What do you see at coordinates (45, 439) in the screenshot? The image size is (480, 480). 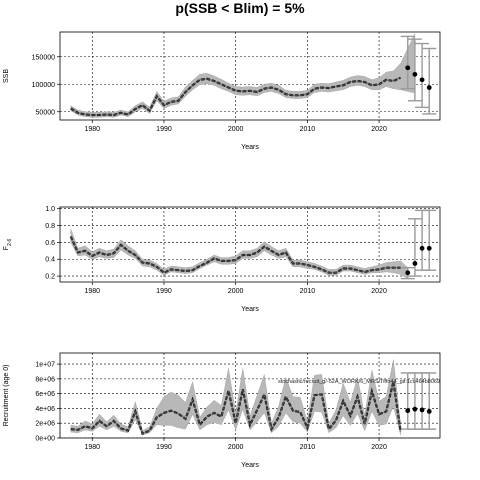 I see `y-tick-label: 0e+00` at bounding box center [45, 439].